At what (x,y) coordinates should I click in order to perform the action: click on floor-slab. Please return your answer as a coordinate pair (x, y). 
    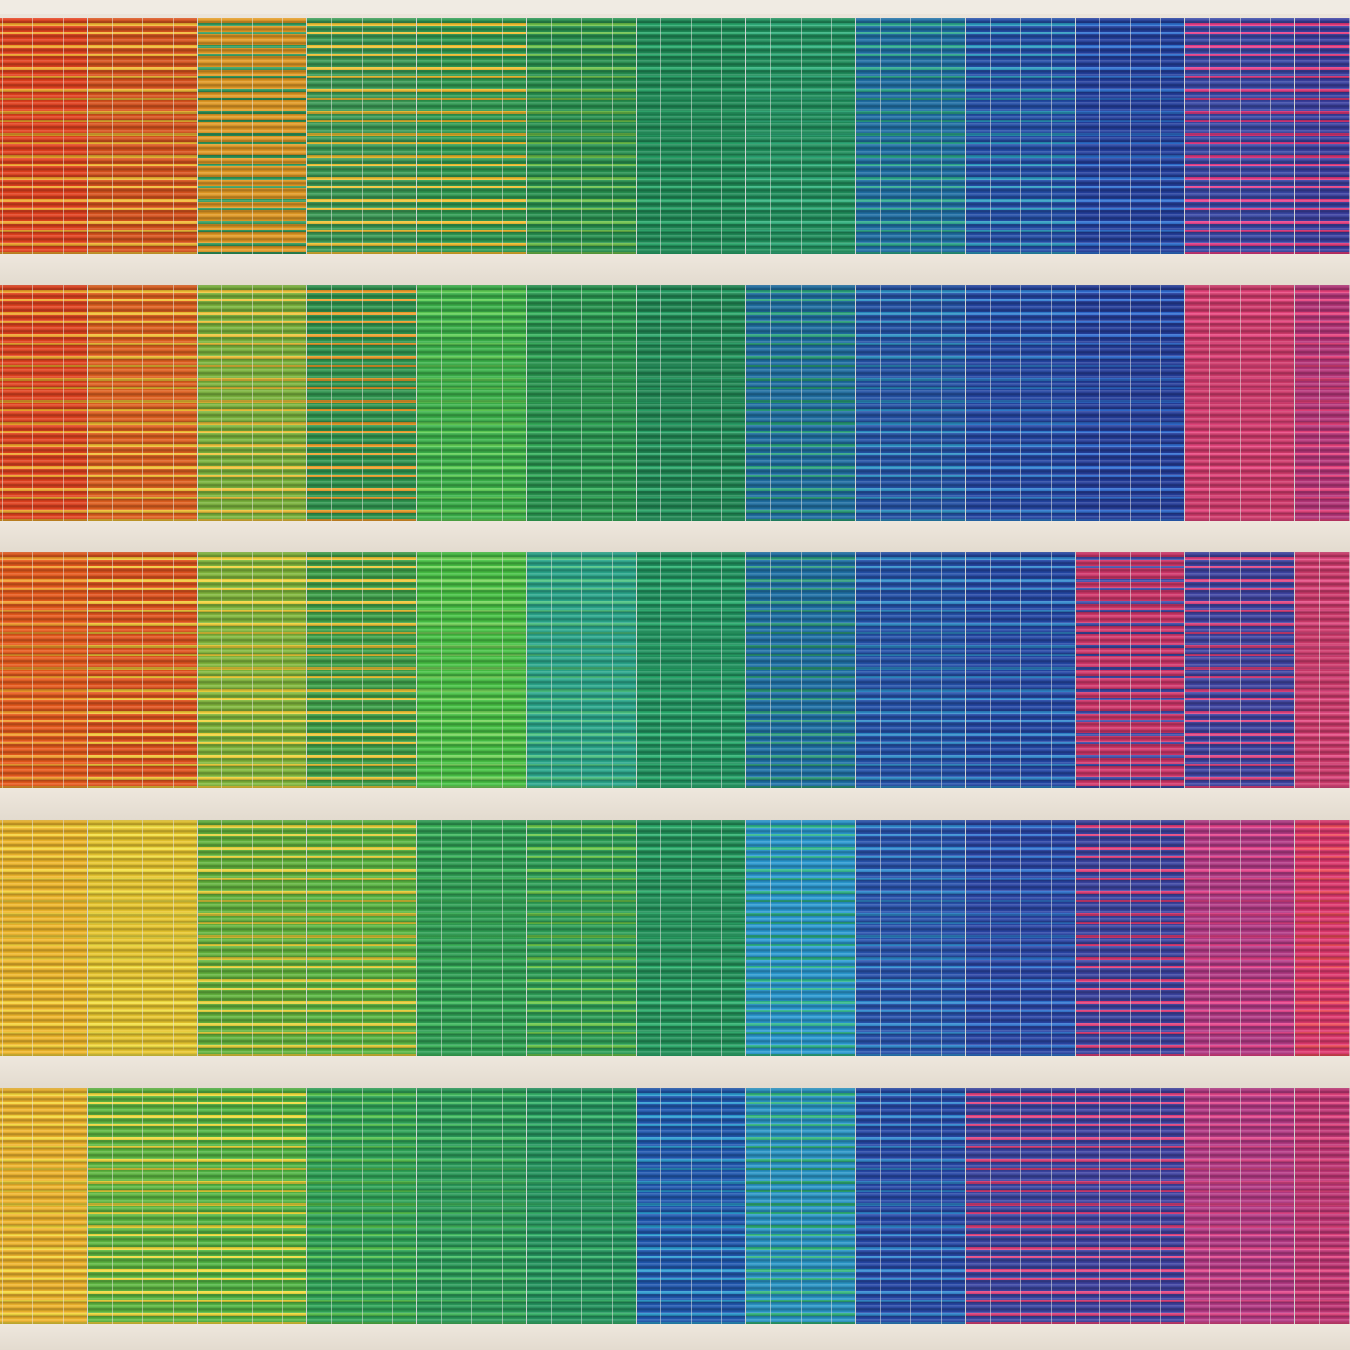
    Looking at the image, I should click on (675, 269).